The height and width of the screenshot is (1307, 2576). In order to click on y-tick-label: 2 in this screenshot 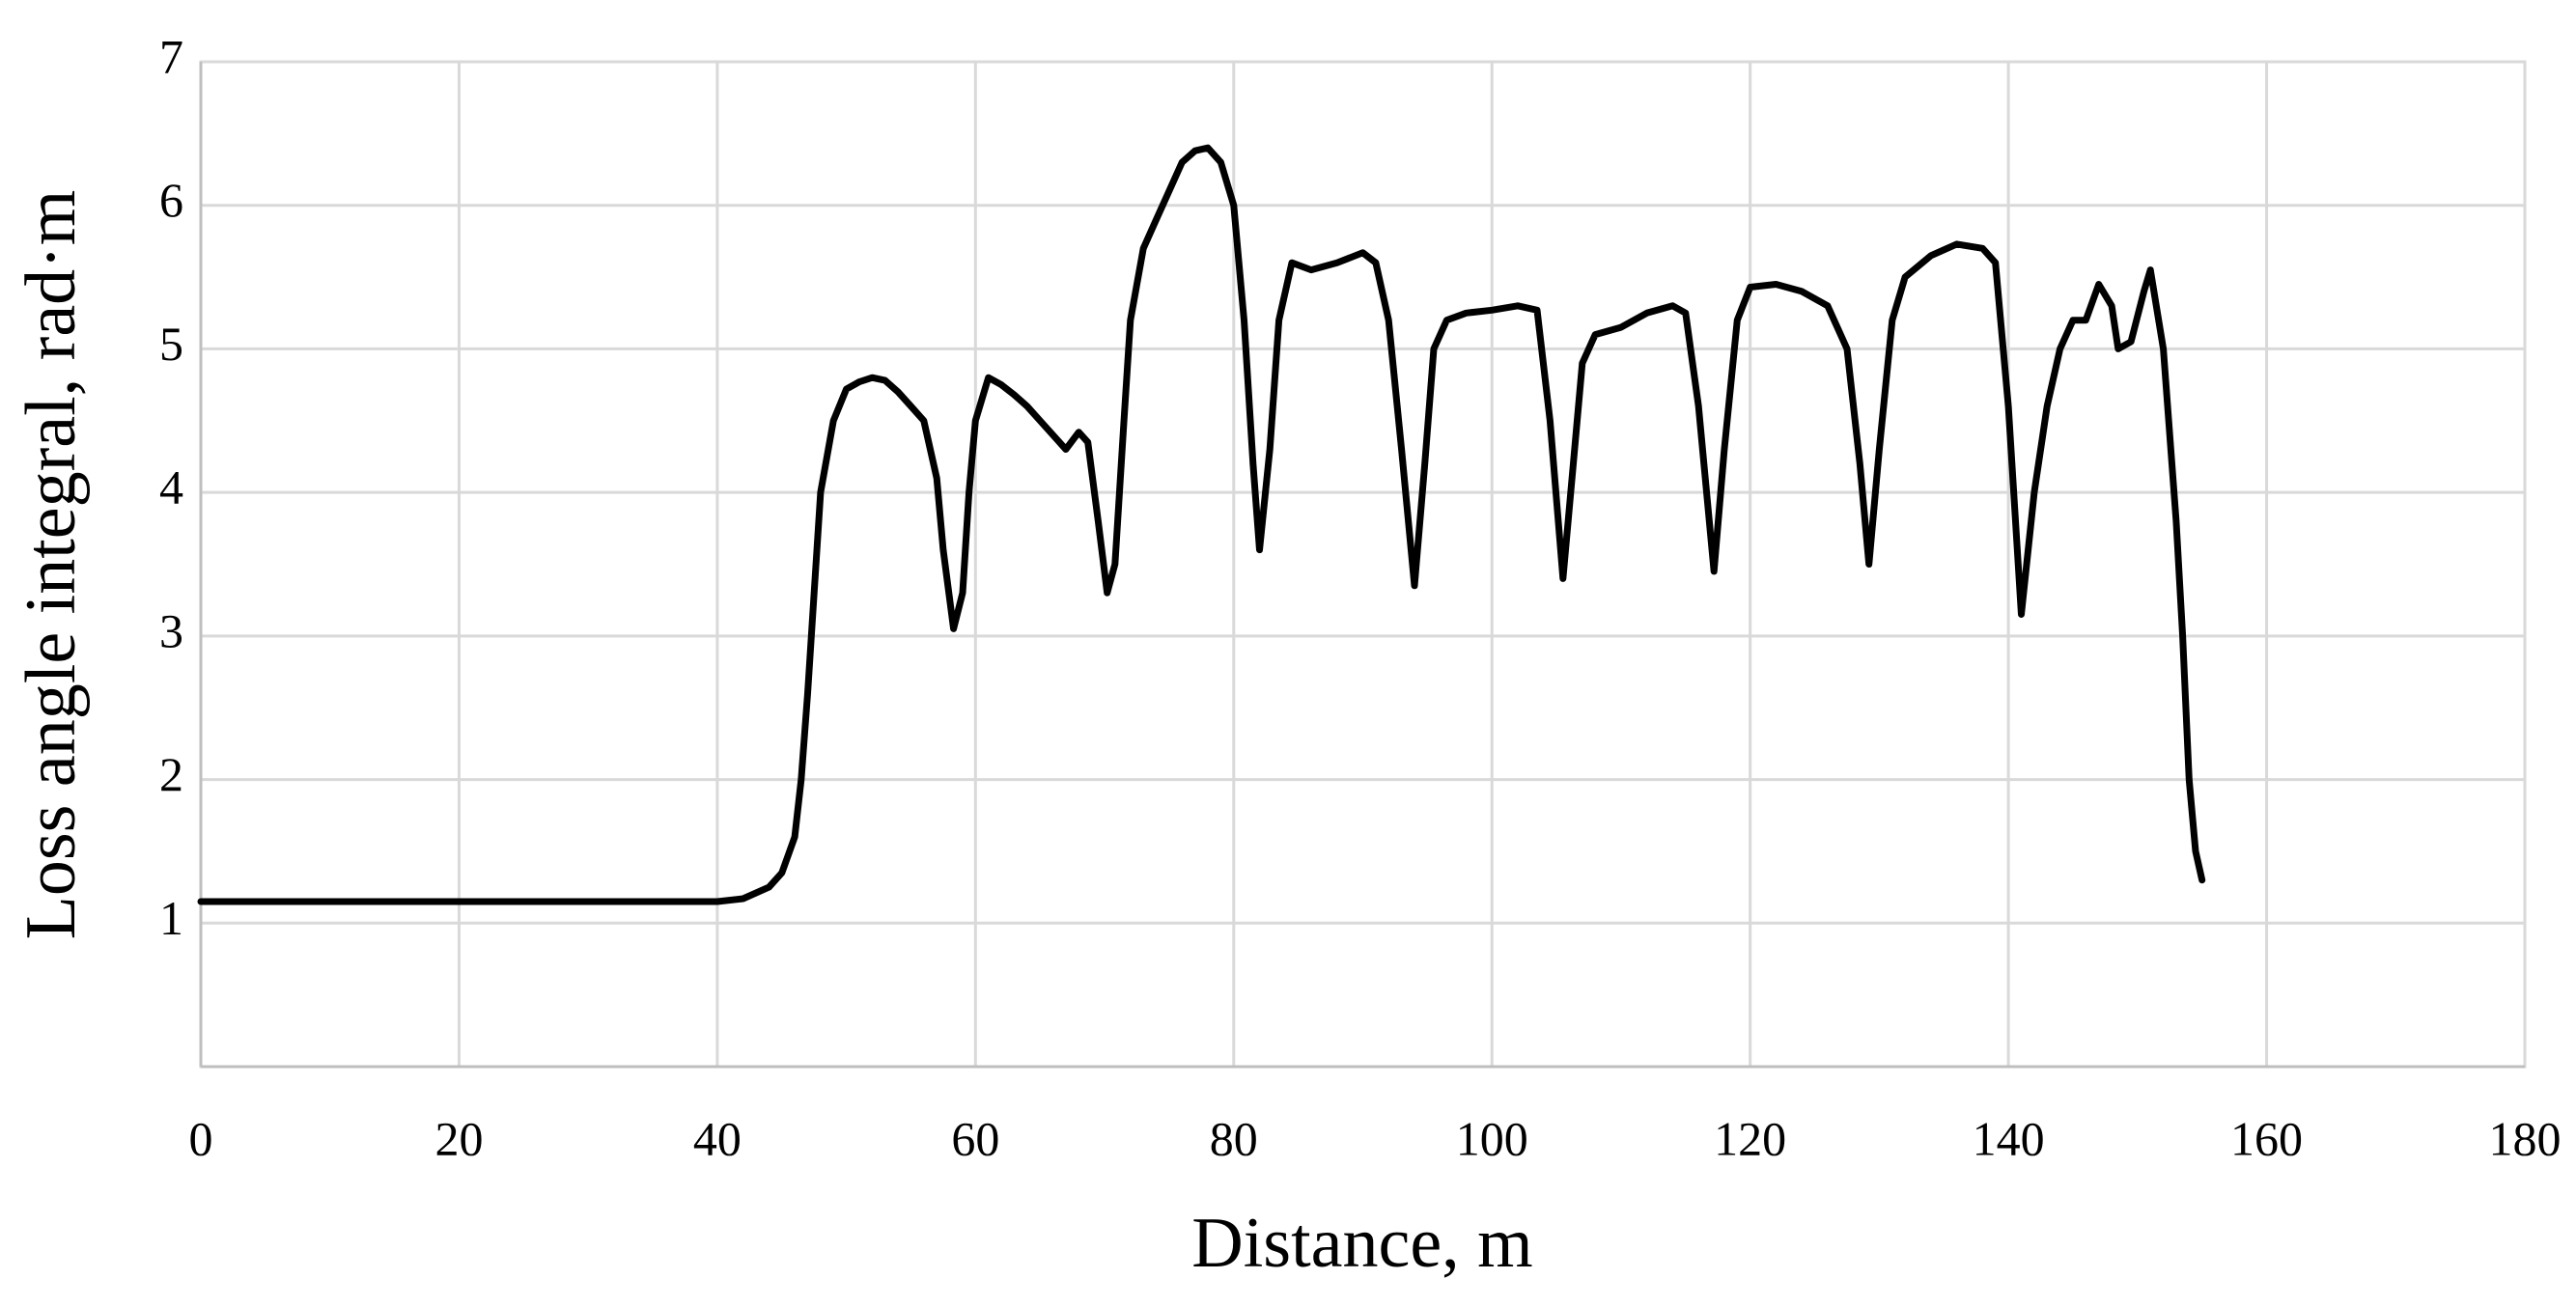, I will do `click(171, 774)`.